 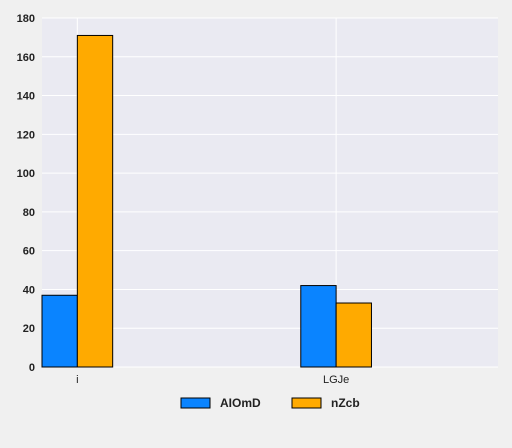 I want to click on legend-swatch-AIOmD, so click(x=195, y=403).